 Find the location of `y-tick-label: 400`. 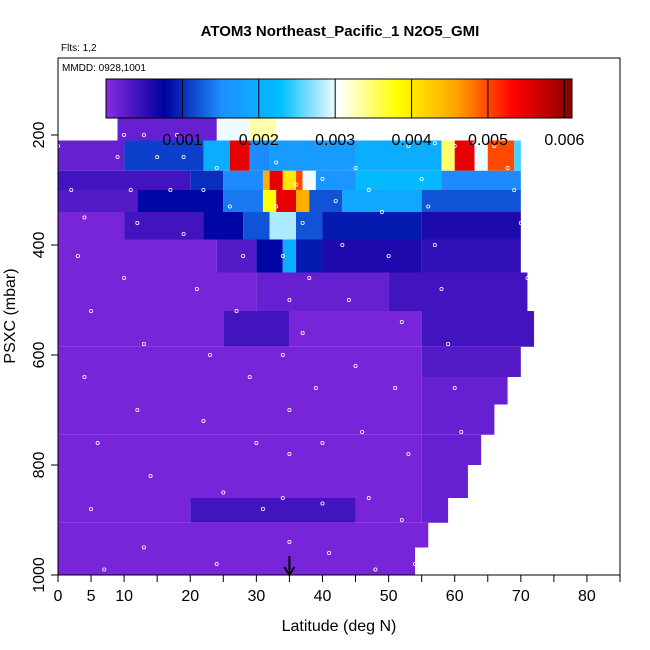

y-tick-label: 400 is located at coordinates (39, 245).